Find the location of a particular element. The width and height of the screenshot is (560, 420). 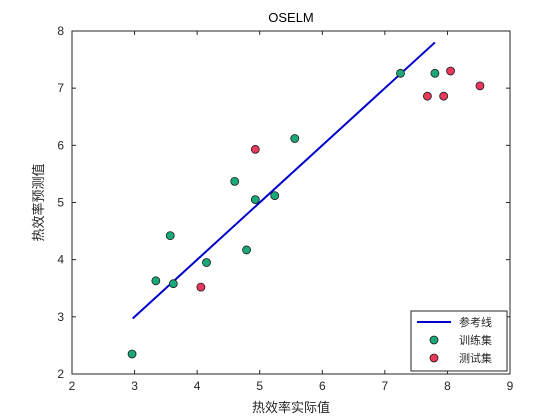

y-tick-label: 4 is located at coordinates (60, 260).